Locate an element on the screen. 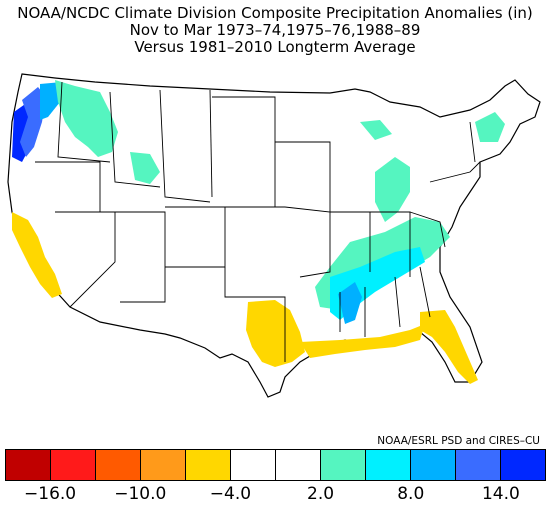 The width and height of the screenshot is (550, 506). upper-mi-teal is located at coordinates (376, 130).